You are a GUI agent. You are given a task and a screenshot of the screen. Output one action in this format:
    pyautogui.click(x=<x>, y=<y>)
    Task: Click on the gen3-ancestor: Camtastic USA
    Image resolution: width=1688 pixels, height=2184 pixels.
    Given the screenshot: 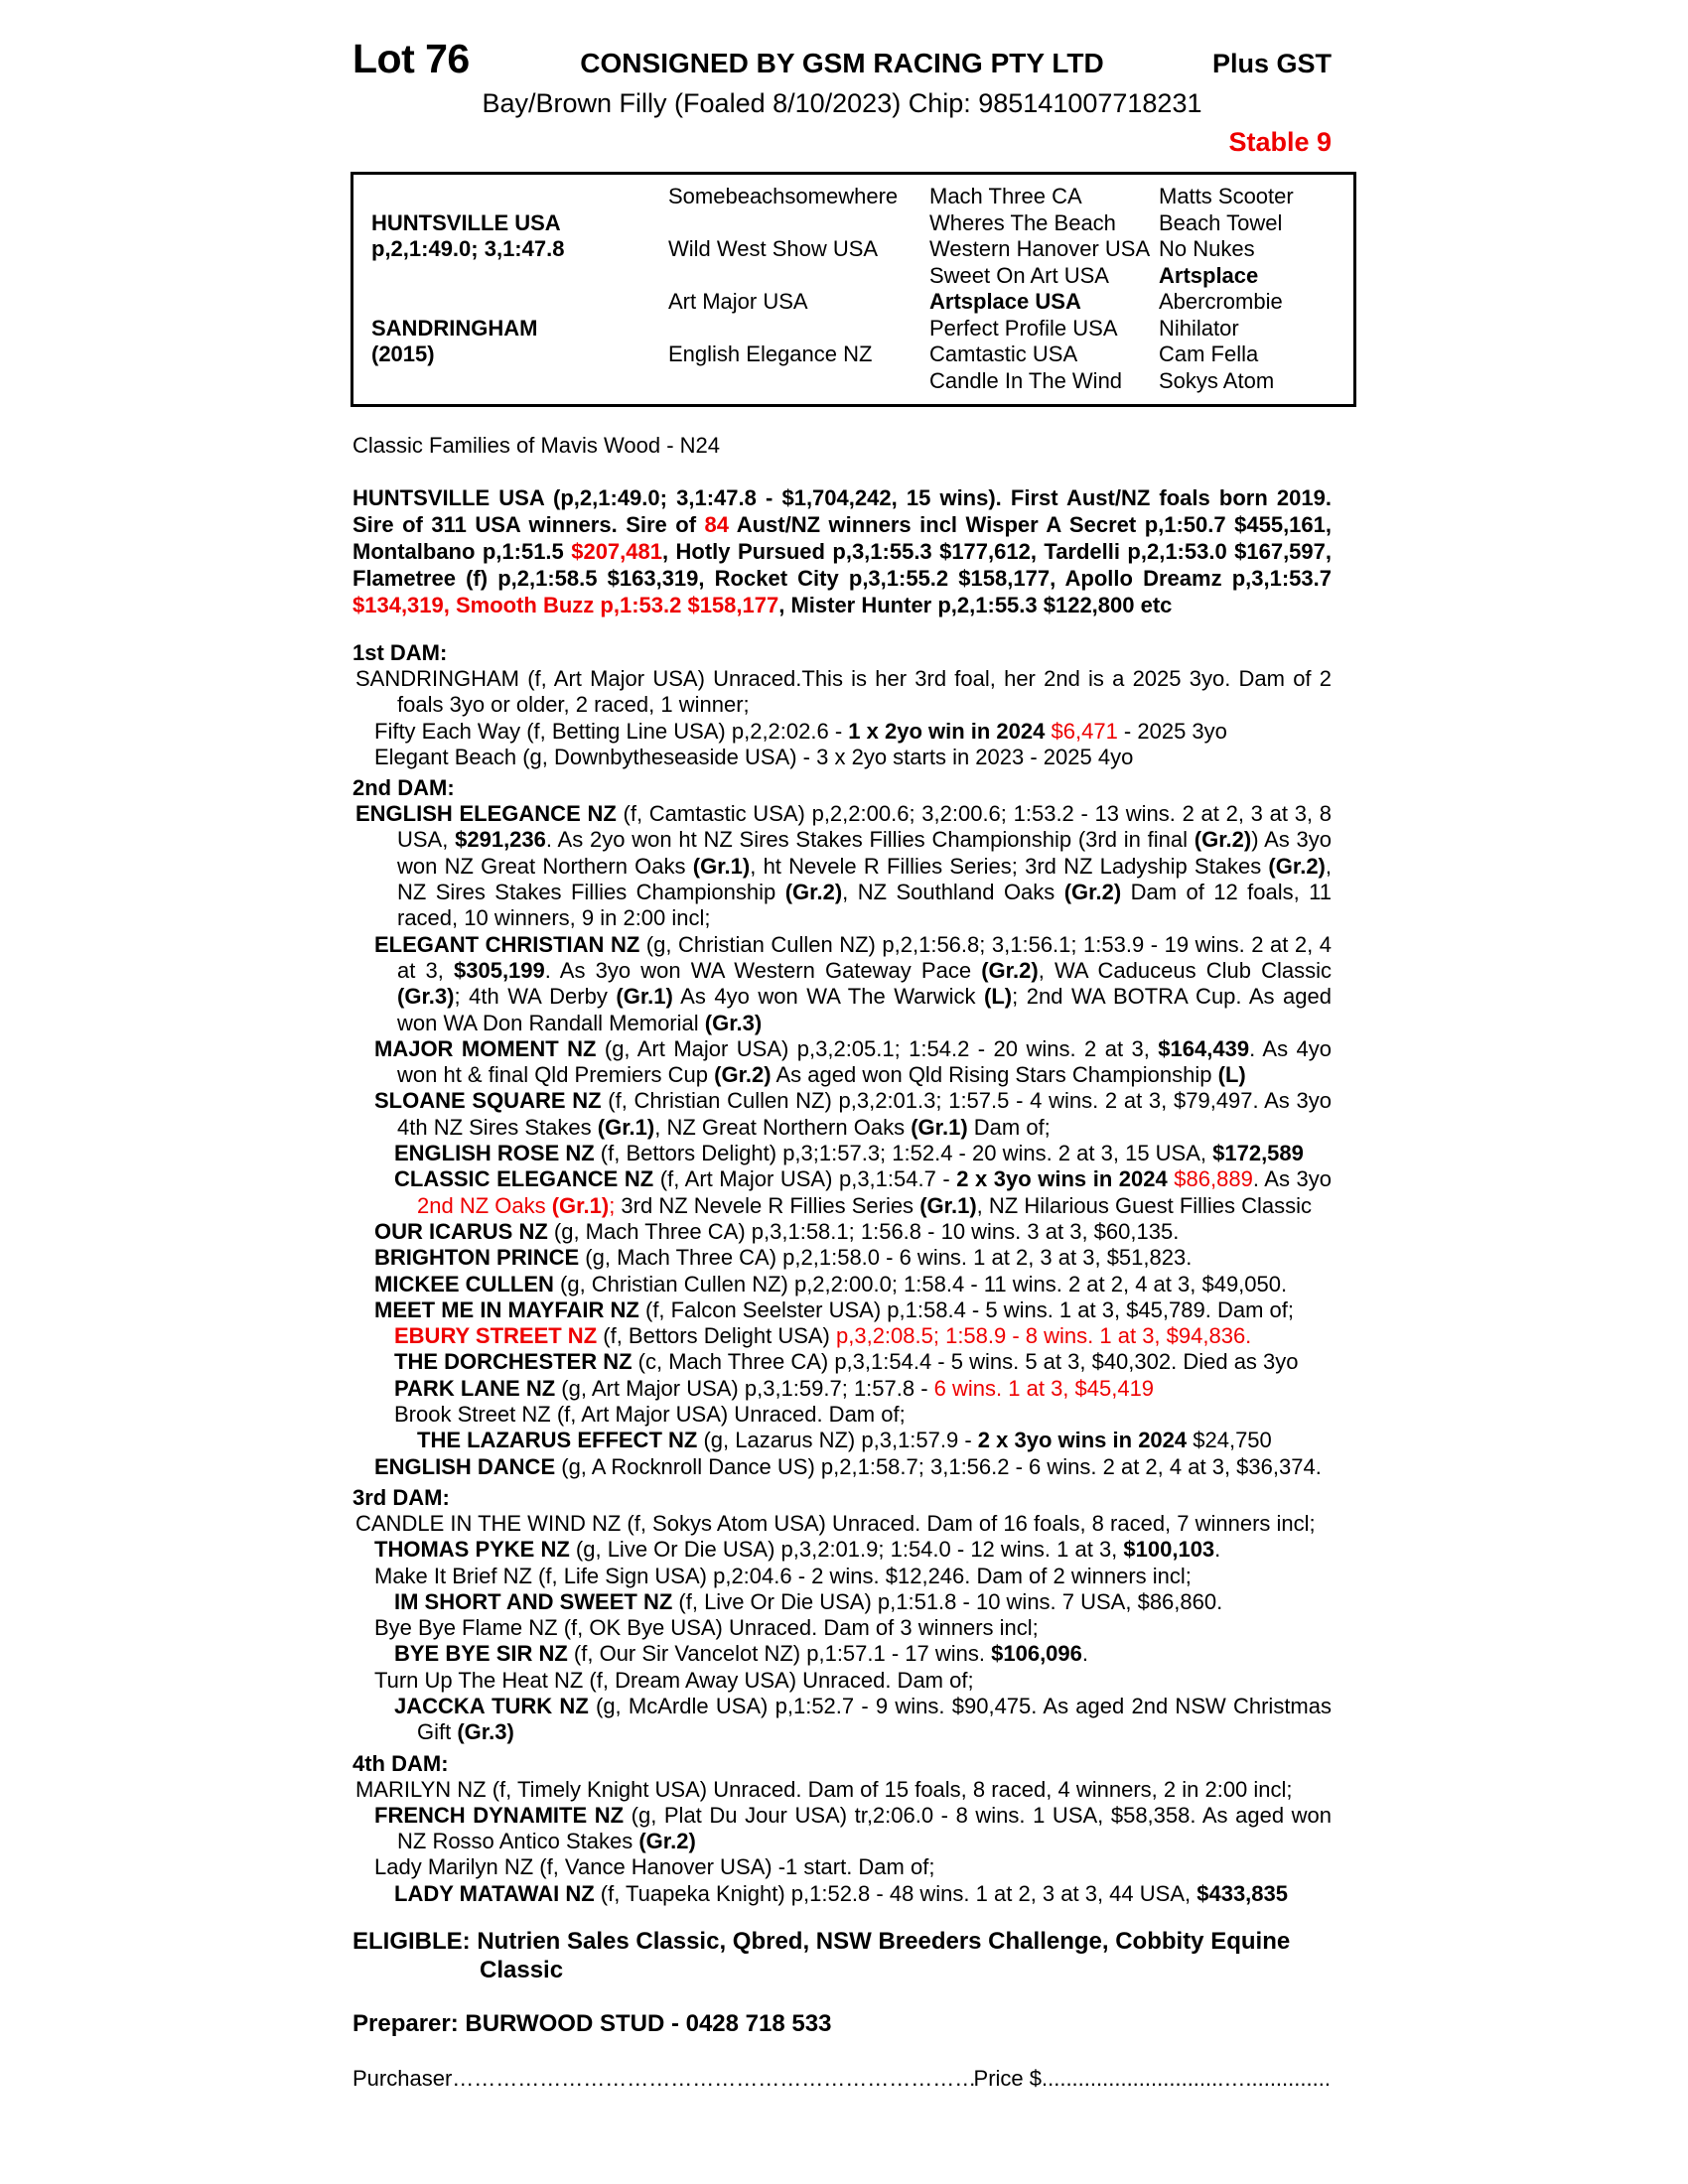 What is the action you would take?
    pyautogui.click(x=1003, y=353)
    